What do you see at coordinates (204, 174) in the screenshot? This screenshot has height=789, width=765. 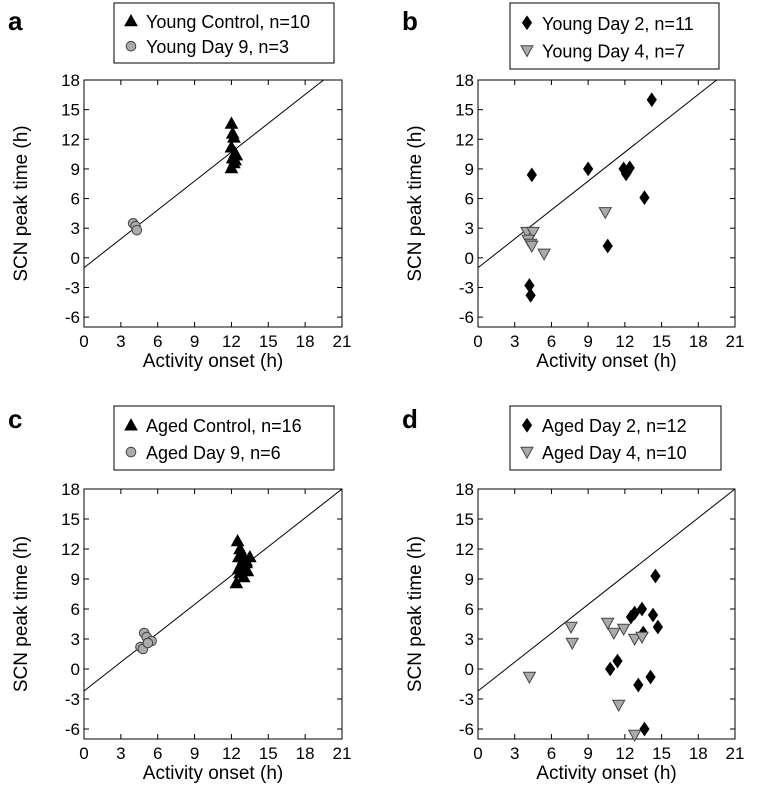 I see `reference-line` at bounding box center [204, 174].